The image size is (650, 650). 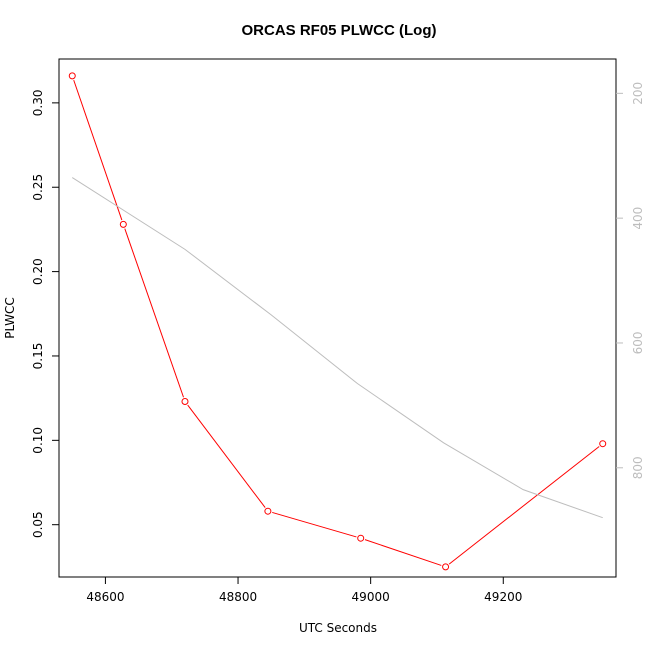 I want to click on y-tick-label-4: 0.25, so click(x=38, y=187).